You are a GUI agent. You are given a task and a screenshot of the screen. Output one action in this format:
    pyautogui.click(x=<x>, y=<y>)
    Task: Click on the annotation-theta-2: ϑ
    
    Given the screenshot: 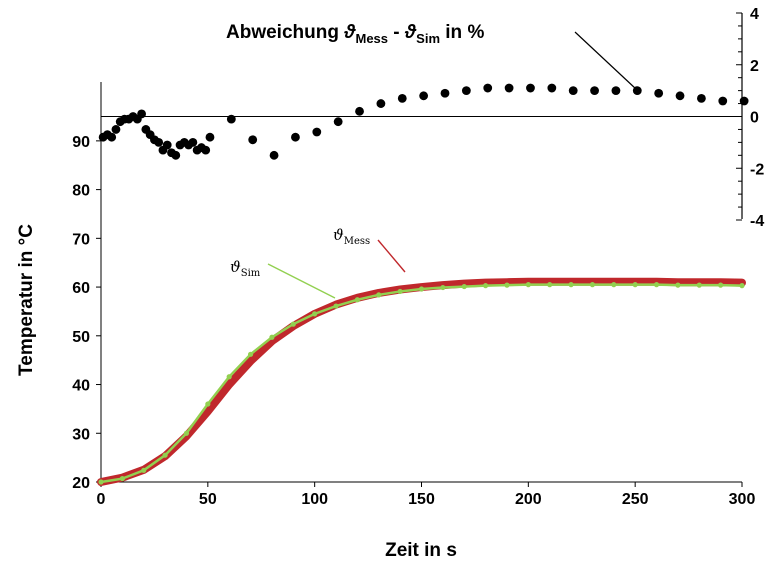 What is the action you would take?
    pyautogui.click(x=410, y=32)
    